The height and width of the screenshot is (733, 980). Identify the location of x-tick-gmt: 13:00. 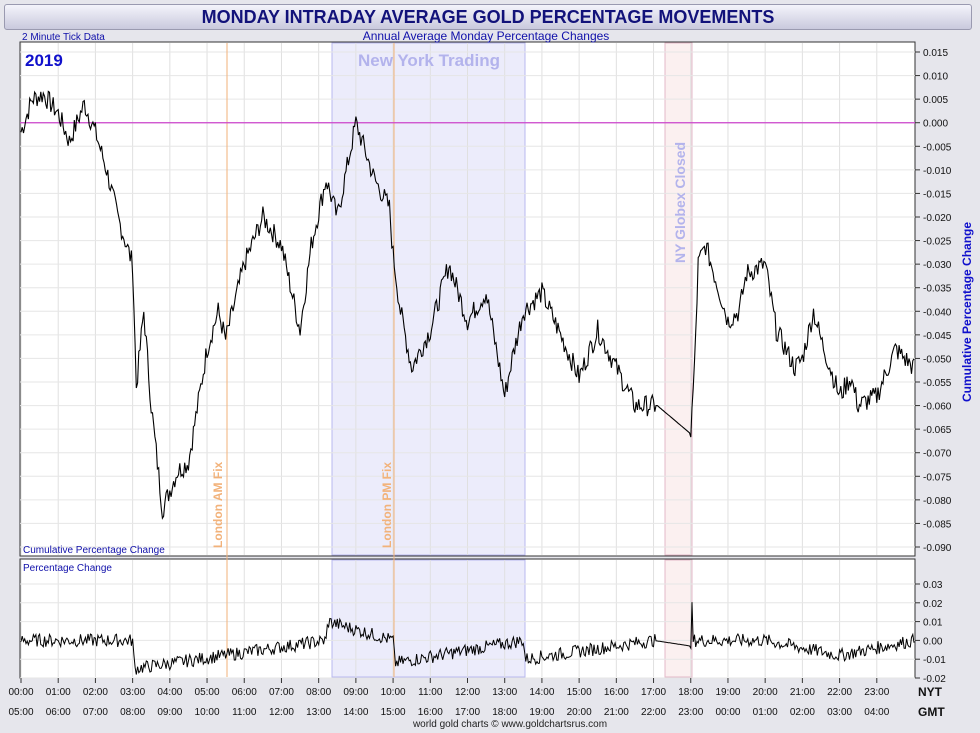
(318, 712).